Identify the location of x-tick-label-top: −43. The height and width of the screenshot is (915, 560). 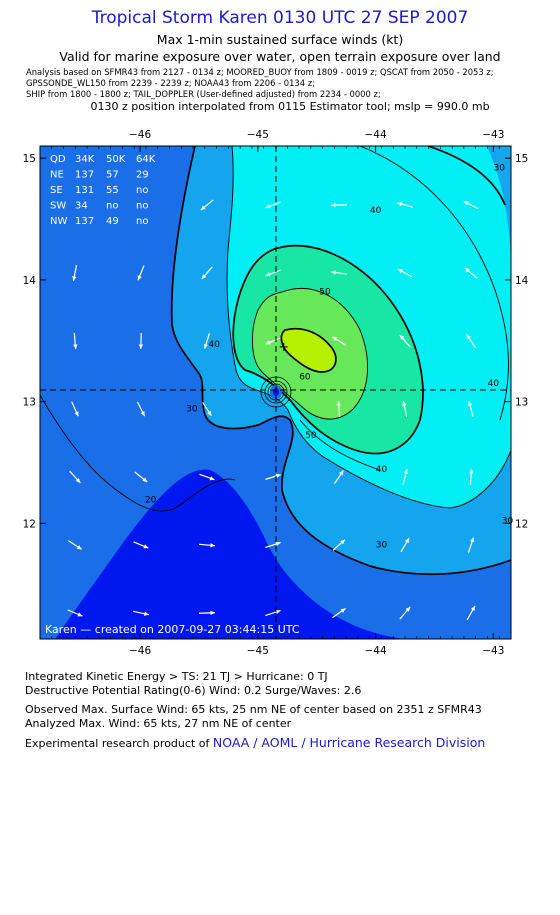
(493, 135).